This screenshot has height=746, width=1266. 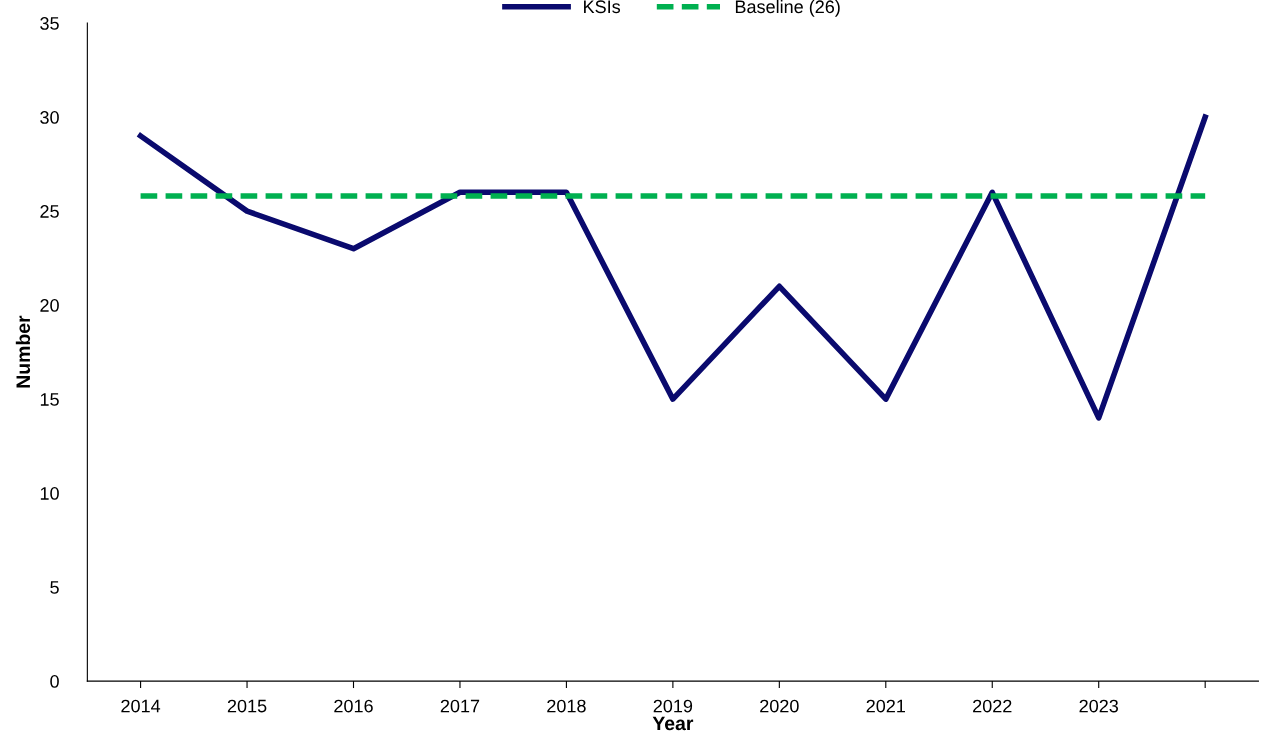 I want to click on y-tick-label: 10, so click(x=49, y=493).